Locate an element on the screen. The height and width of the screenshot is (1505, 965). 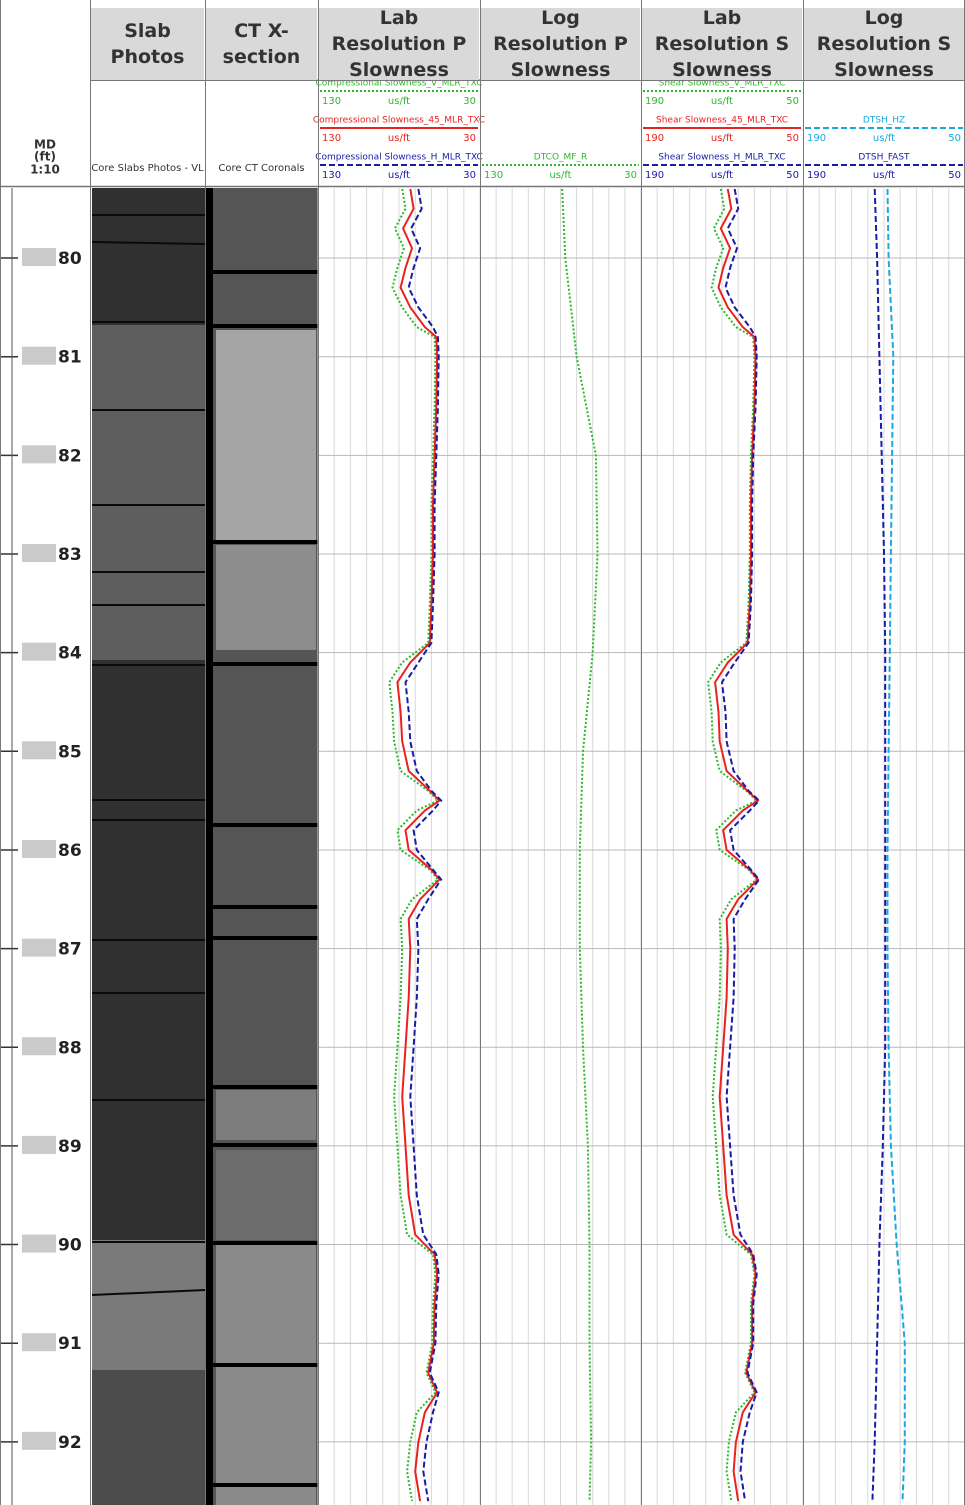
curve-name: DTSH_FAST is located at coordinates (884, 158).